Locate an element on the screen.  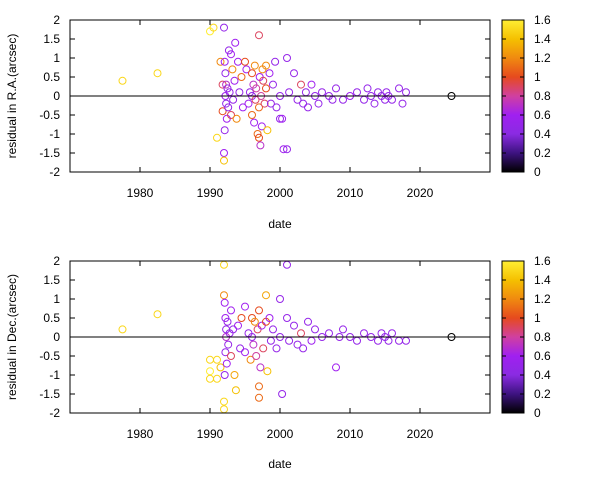
ra-x-tick-label: 2010 is located at coordinates (350, 193).